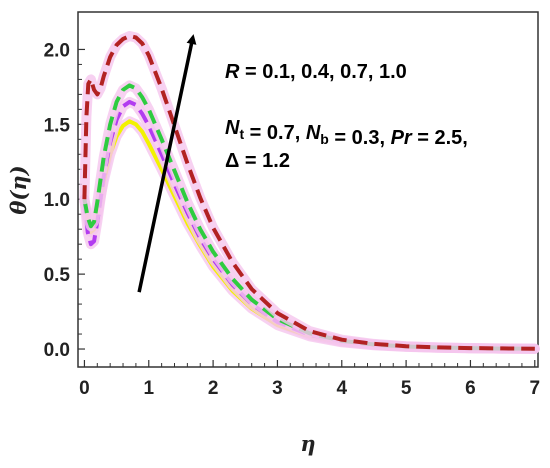 The width and height of the screenshot is (550, 468). What do you see at coordinates (18, 189) in the screenshot?
I see `y-axis-title: θ(η)` at bounding box center [18, 189].